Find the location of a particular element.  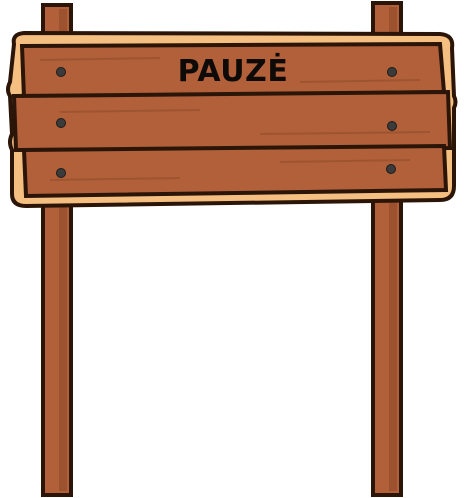

plank-bottom is located at coordinates (235, 171).